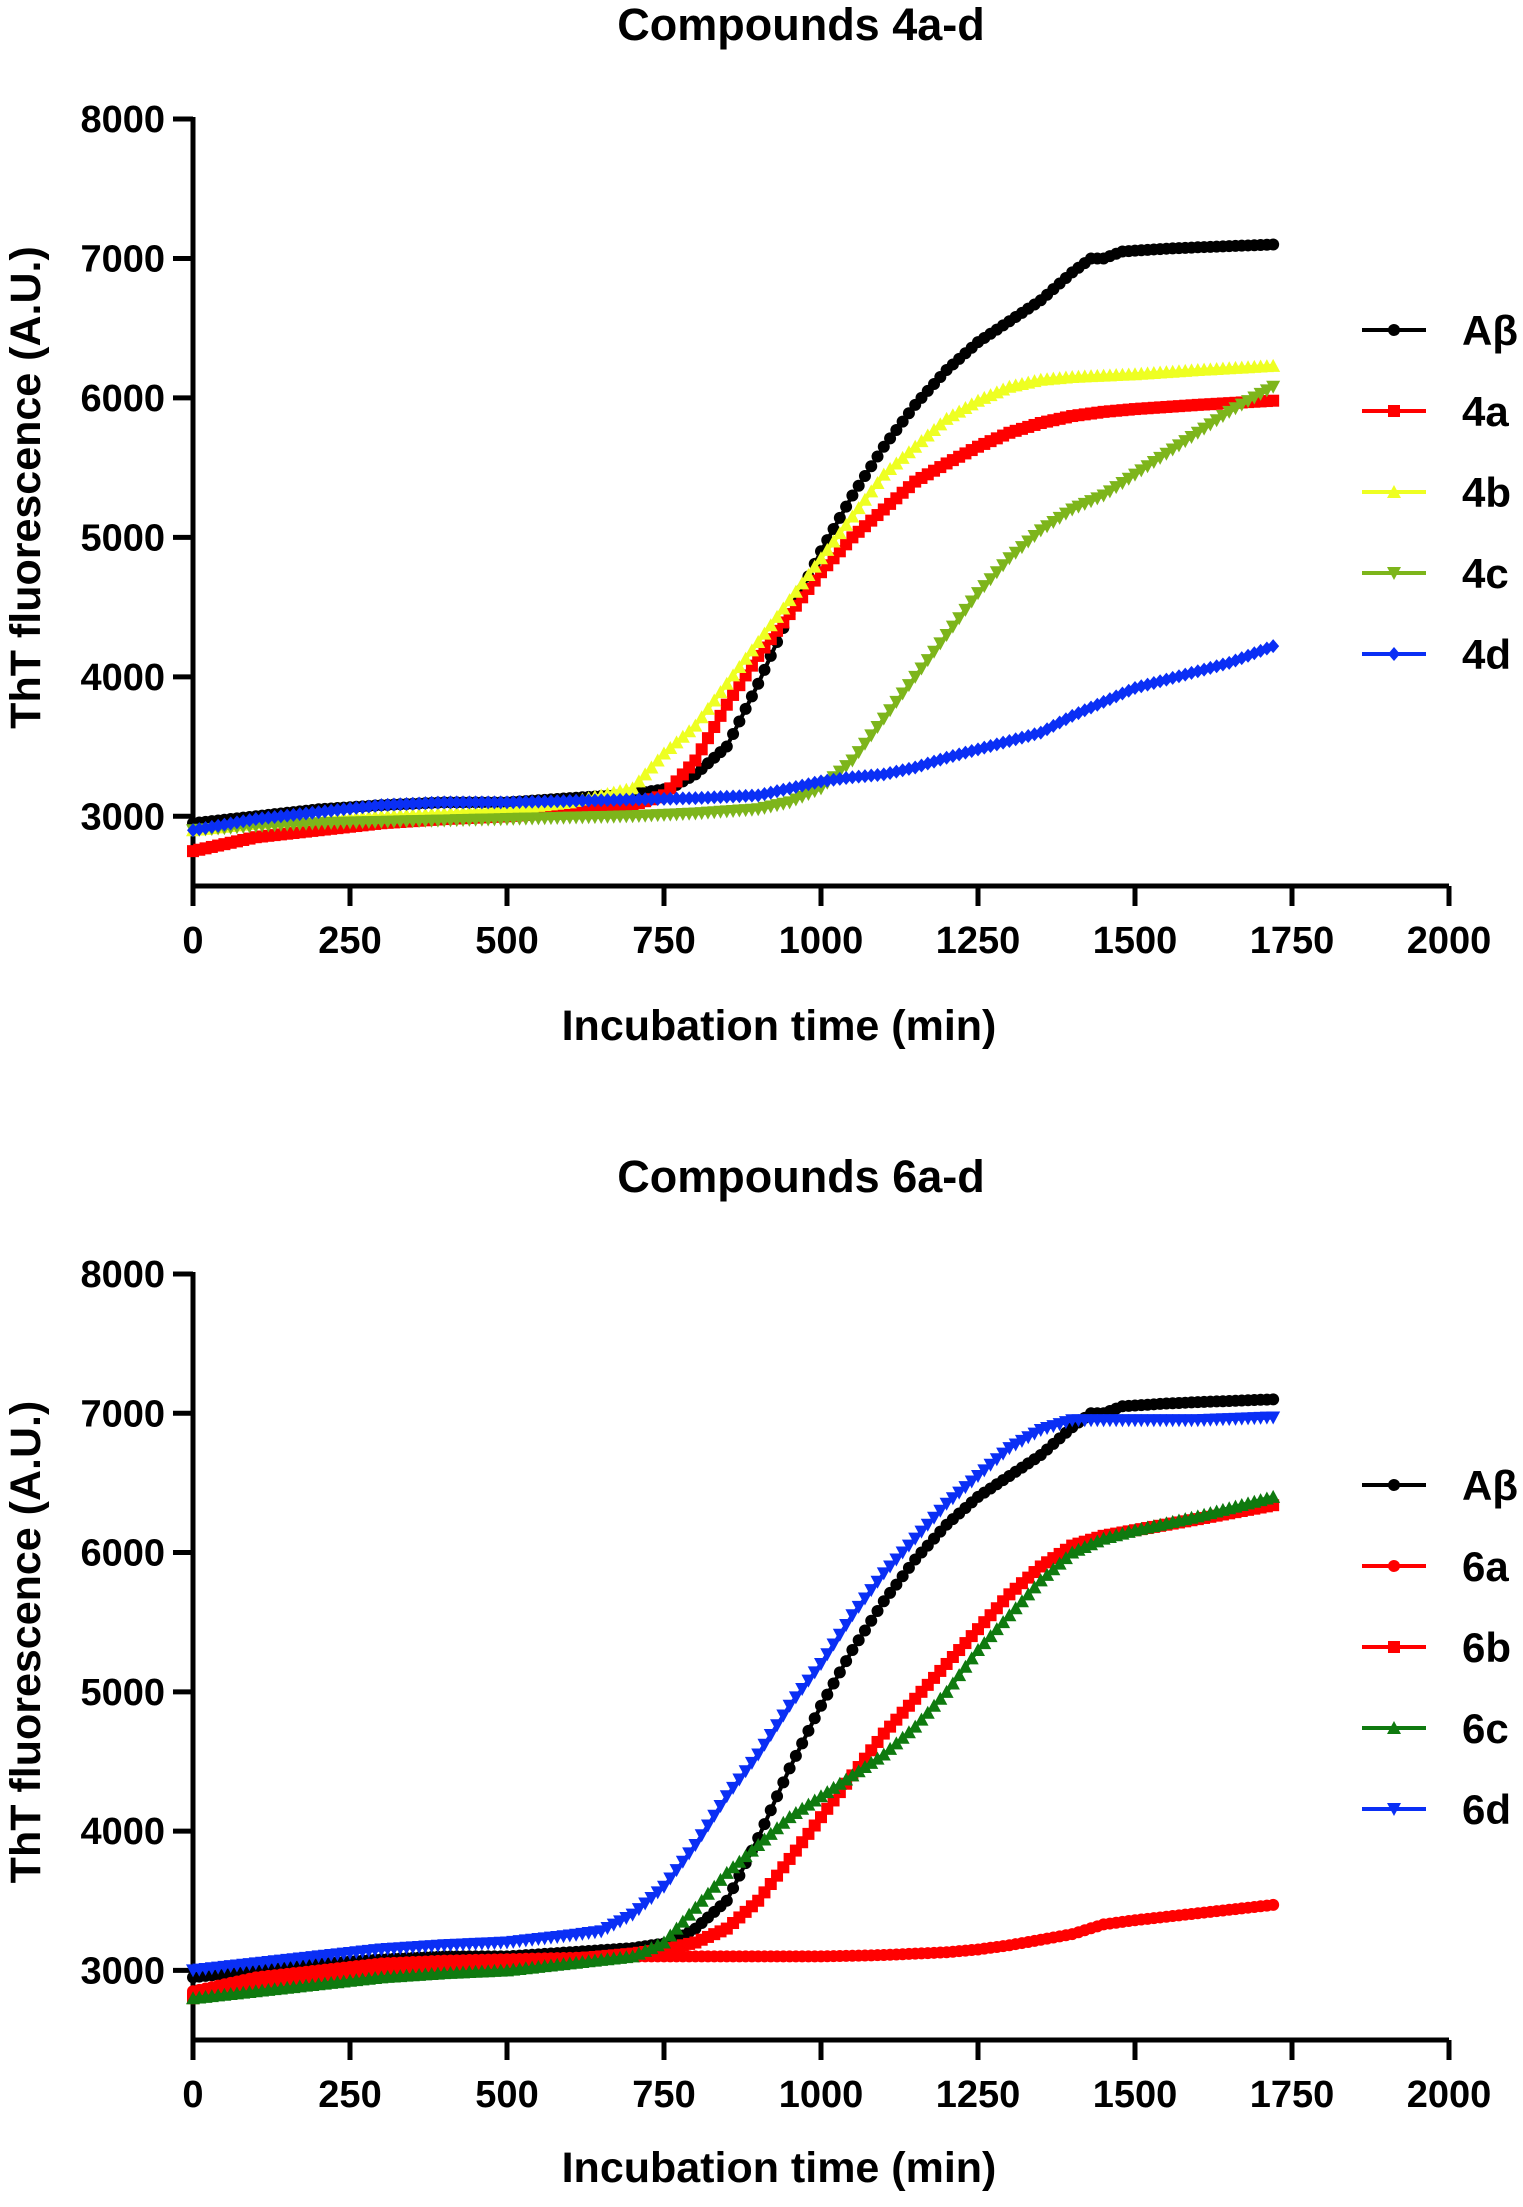 The height and width of the screenshot is (2207, 1523). Describe the element at coordinates (1436, 654) in the screenshot. I see `legend-item: 4d` at that location.